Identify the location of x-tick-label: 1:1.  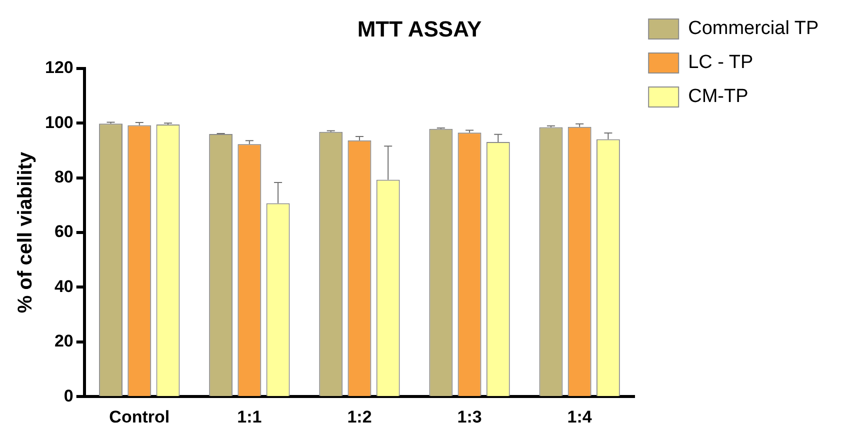
(249, 416).